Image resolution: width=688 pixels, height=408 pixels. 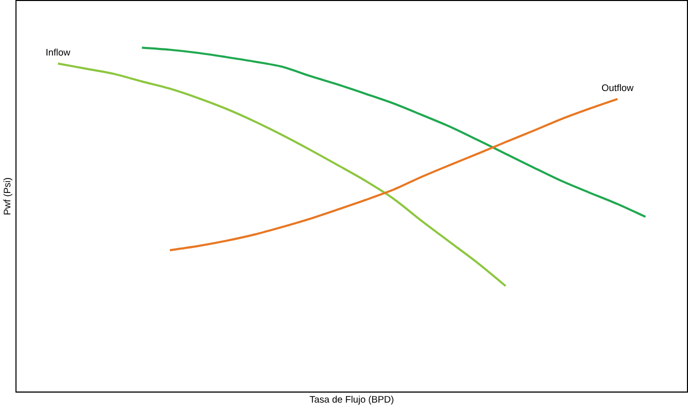 I want to click on x-axis-title: Tasa de Flujo (BPD), so click(x=352, y=400).